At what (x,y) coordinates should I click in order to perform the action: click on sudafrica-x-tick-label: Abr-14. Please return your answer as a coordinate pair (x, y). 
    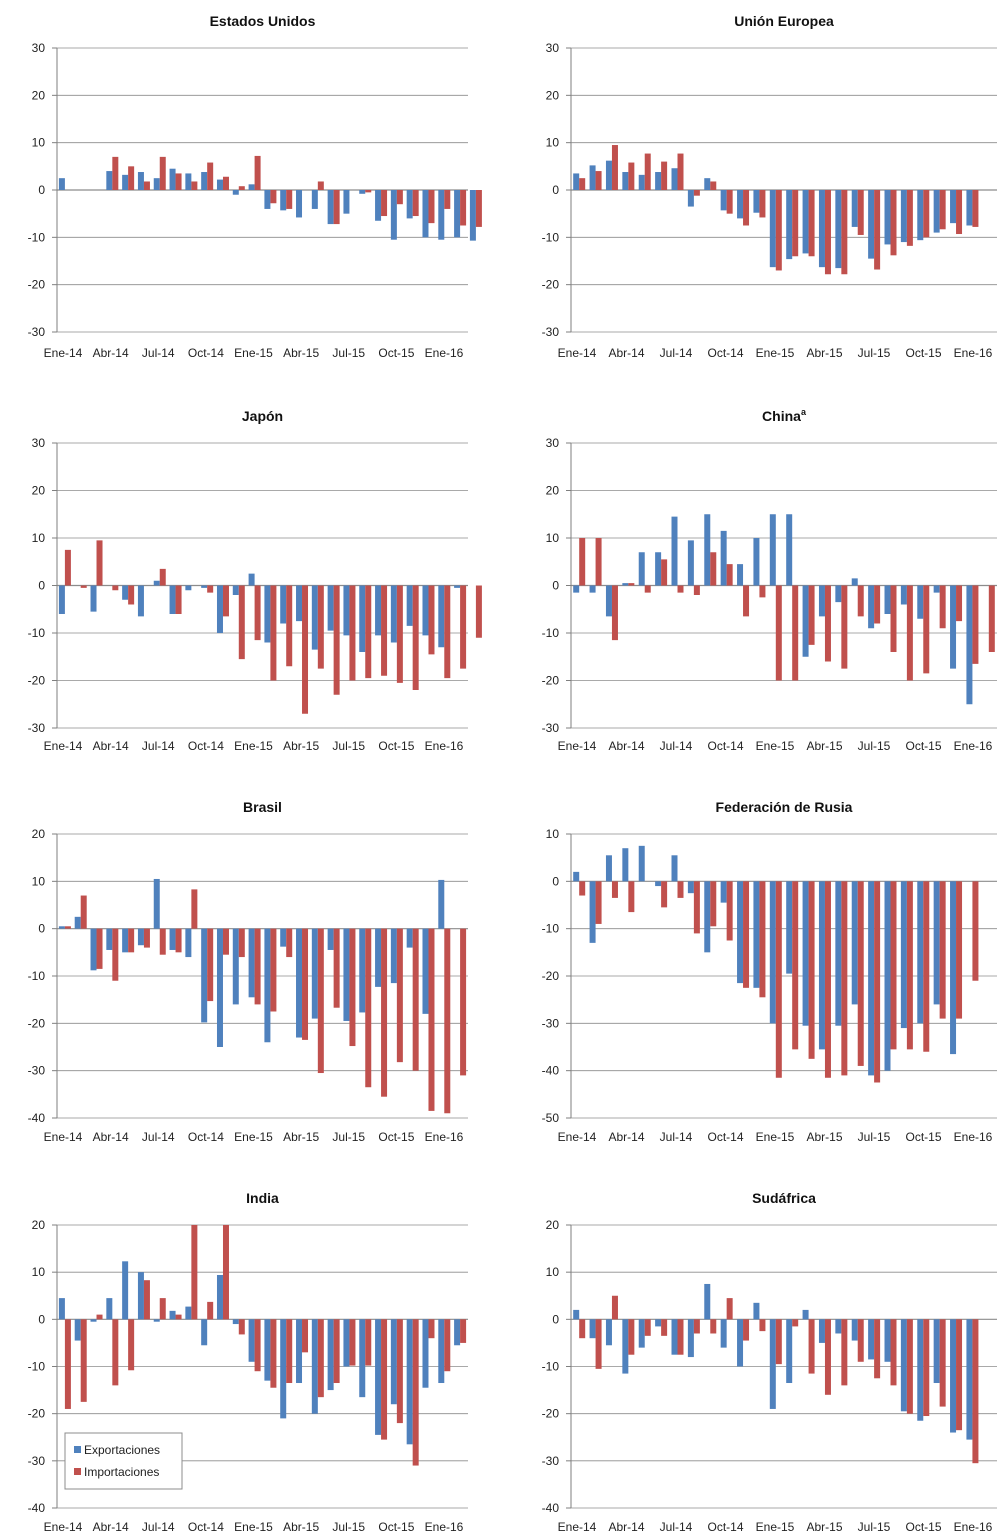
    Looking at the image, I should click on (626, 1527).